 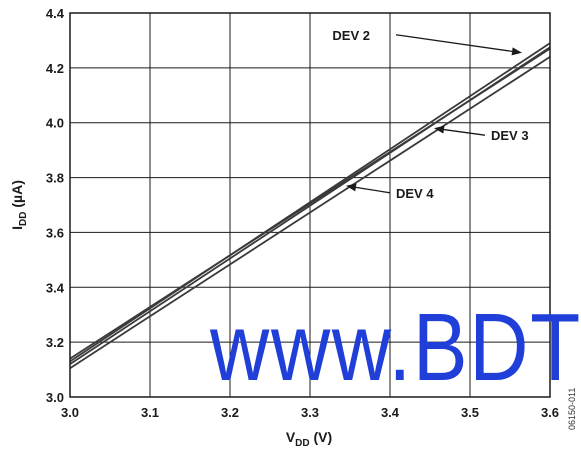 I want to click on y-tick-label-6: 4.2, so click(x=55, y=68).